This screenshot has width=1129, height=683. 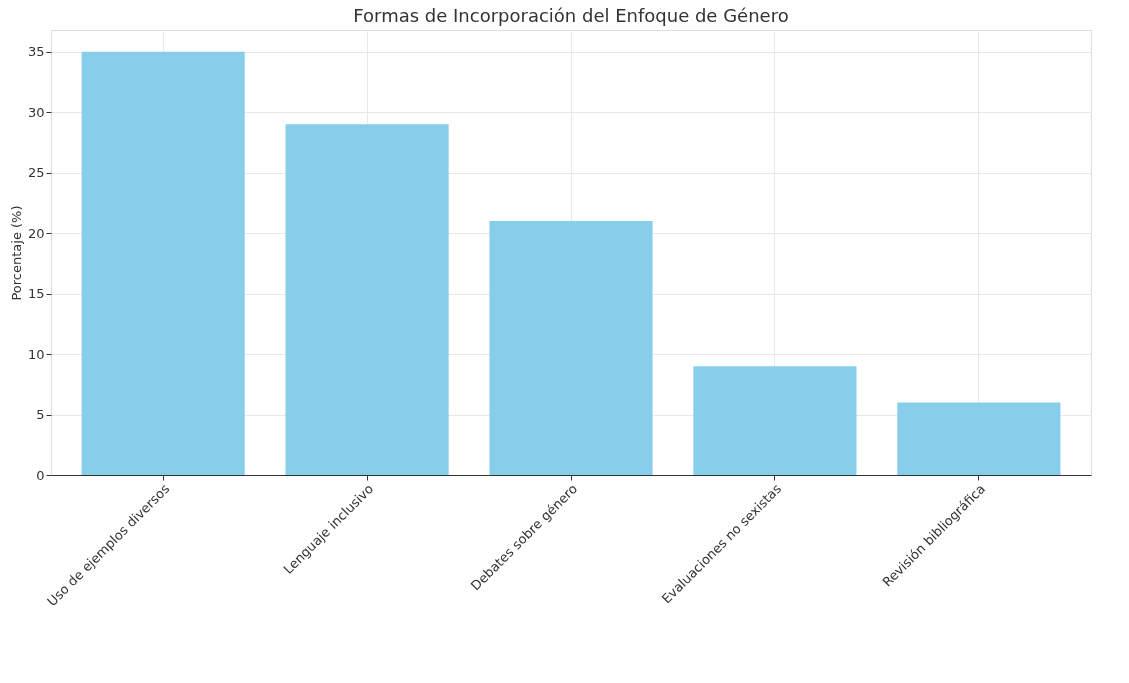 What do you see at coordinates (36, 233) in the screenshot?
I see `y-tick-label: 20` at bounding box center [36, 233].